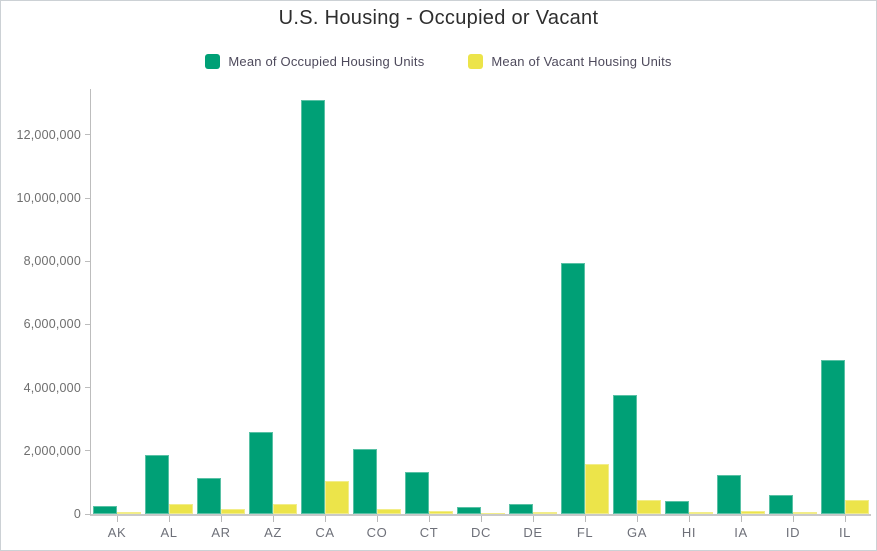 This screenshot has width=877, height=551. What do you see at coordinates (181, 509) in the screenshot?
I see `bar-vacant-al` at bounding box center [181, 509].